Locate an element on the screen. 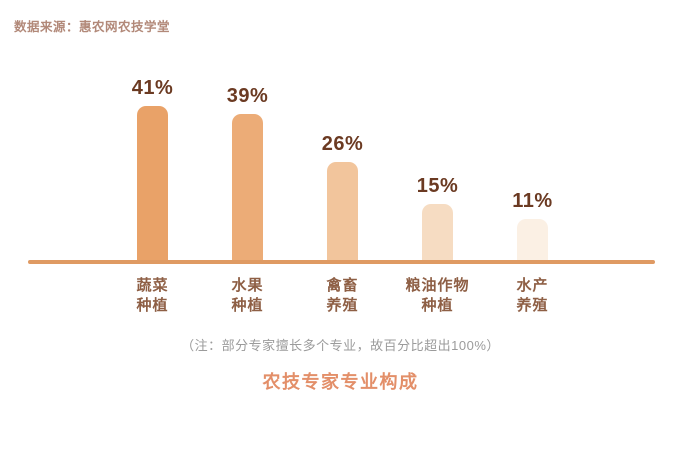 This screenshot has height=455, width=681. category-labels-row: 蔬菜 种植 水果 种植 禽畜 养殖 粮油作物 种植 水产 养殖 is located at coordinates (342, 296).